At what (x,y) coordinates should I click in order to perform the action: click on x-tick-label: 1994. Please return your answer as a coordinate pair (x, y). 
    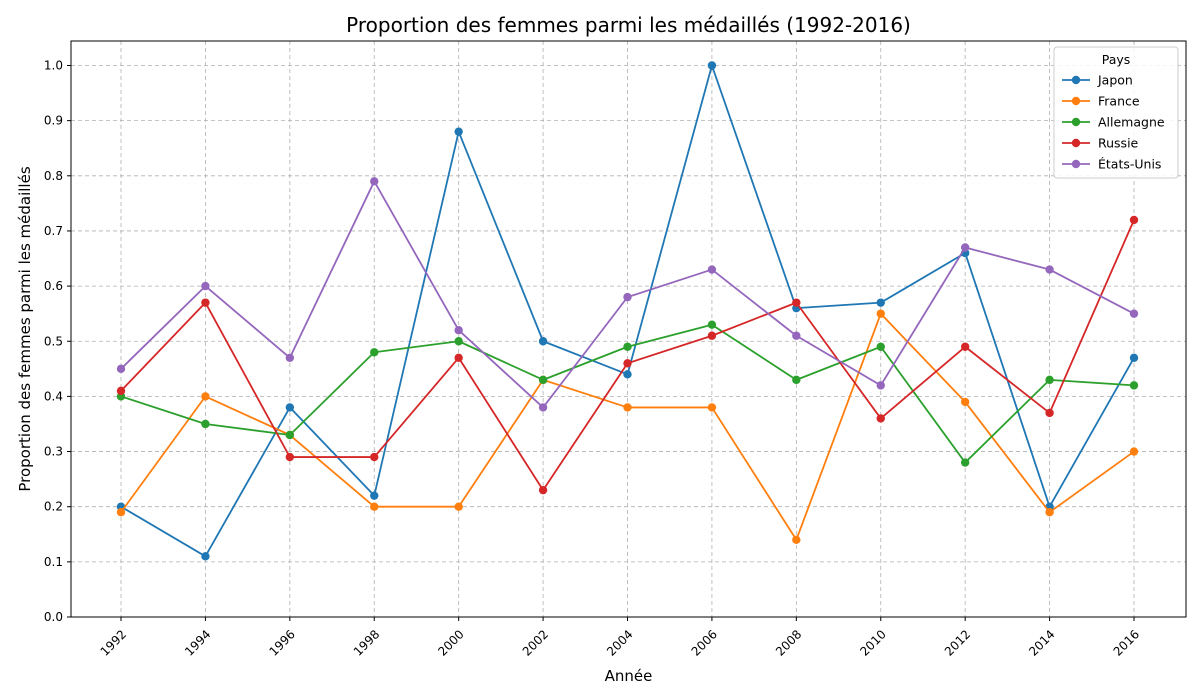
    Looking at the image, I should click on (197, 642).